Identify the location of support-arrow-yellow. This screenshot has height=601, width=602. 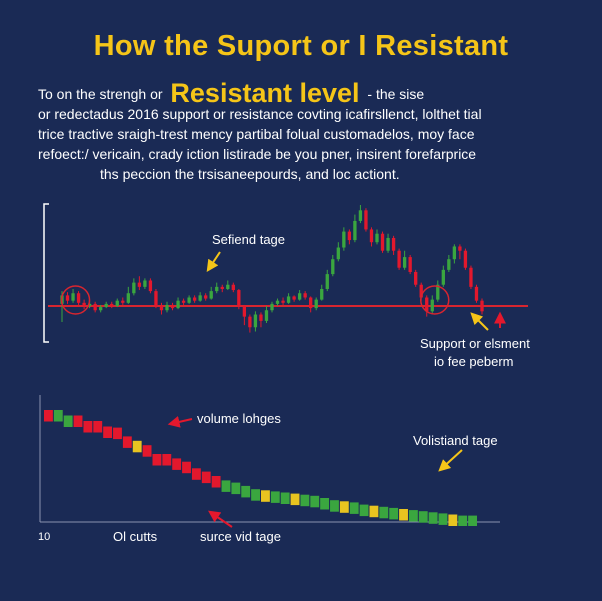
(479, 321).